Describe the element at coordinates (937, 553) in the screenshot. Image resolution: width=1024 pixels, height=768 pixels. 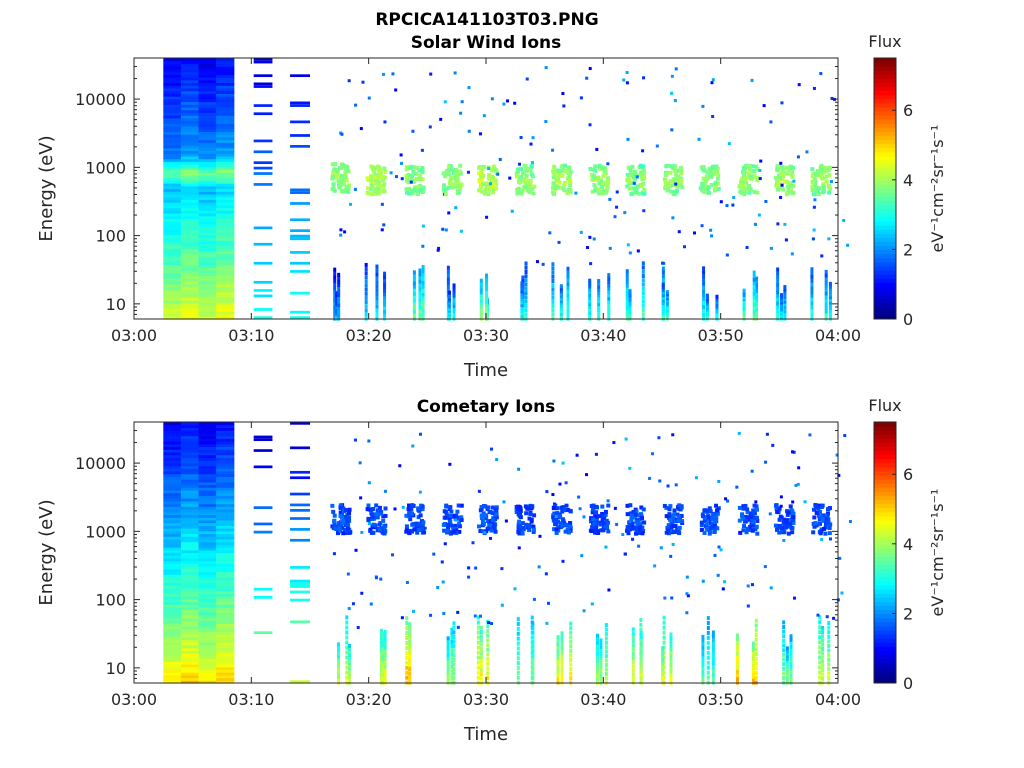
I see `colorbar-unit-label: eV⁻¹cm⁻²sr⁻¹s⁻¹` at that location.